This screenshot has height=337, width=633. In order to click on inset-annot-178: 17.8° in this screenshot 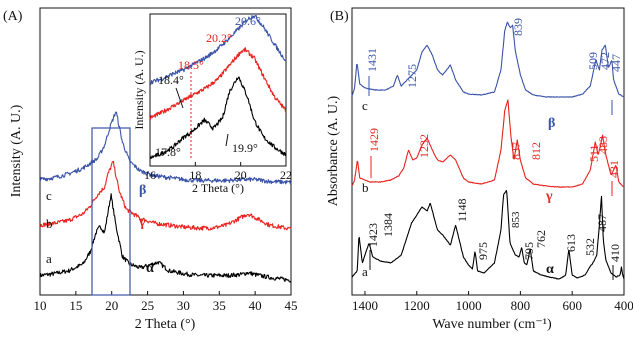, I will do `click(168, 152)`.